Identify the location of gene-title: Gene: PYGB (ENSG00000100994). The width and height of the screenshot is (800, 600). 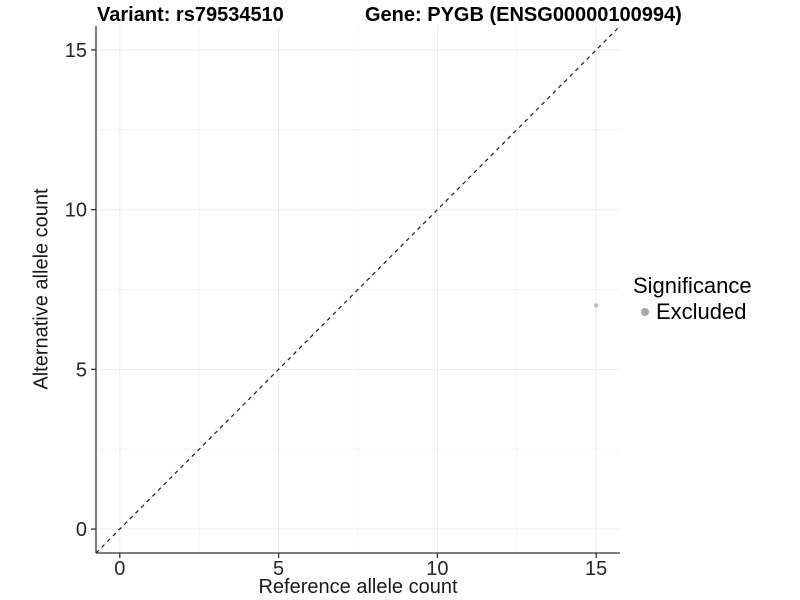
(523, 15).